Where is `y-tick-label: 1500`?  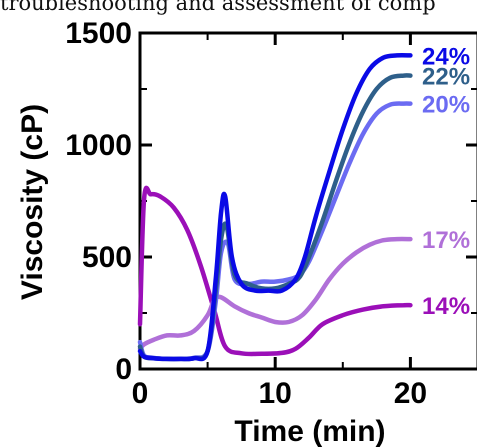 y-tick-label: 1500 is located at coordinates (98, 33).